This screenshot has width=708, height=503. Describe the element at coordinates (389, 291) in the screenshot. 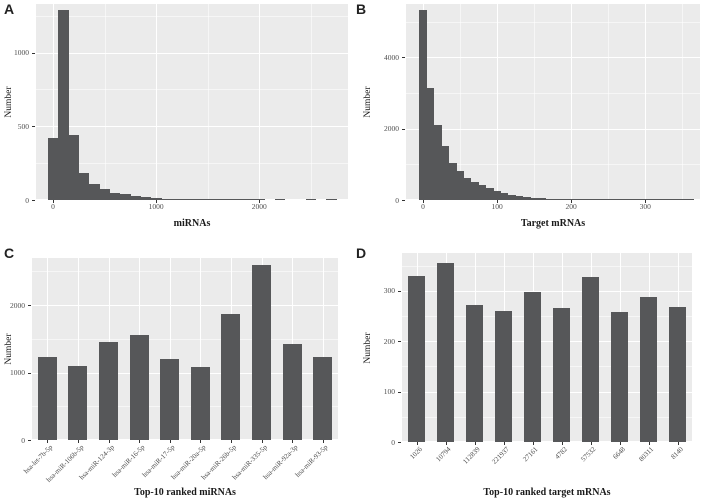

I see `y-tick-label: 300` at that location.